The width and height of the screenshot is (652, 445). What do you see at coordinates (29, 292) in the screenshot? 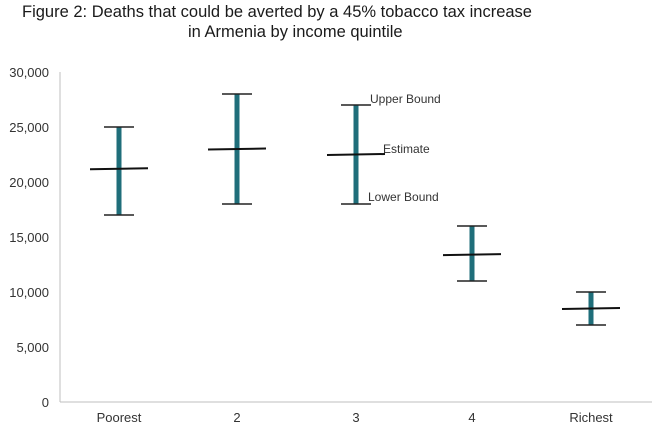
I see `y-tick-label: 10,000` at bounding box center [29, 292].